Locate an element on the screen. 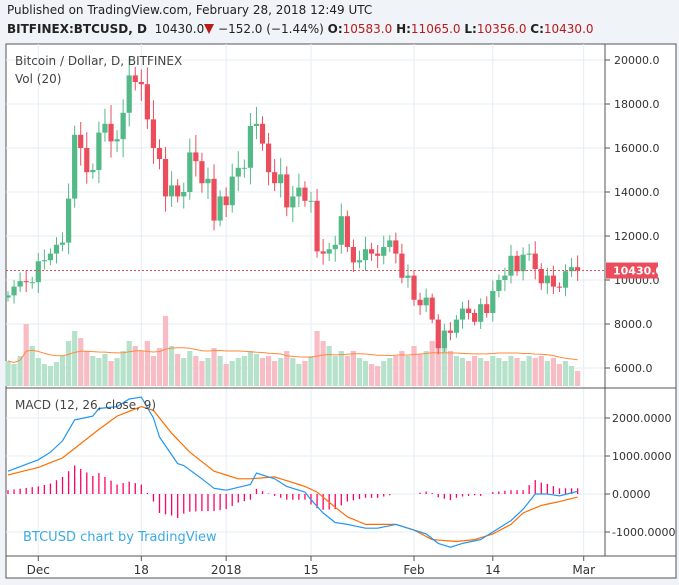  x-tick-label: 15 is located at coordinates (310, 570).